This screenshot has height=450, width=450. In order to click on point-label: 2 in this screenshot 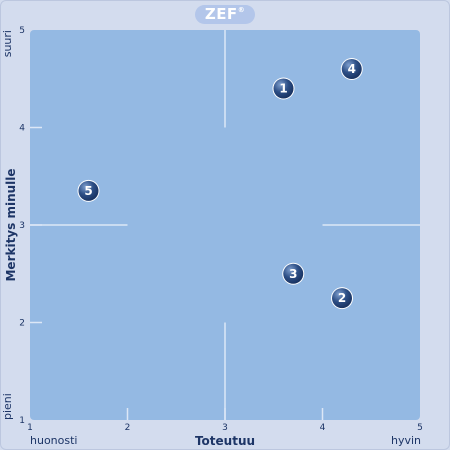, I will do `click(342, 298)`.